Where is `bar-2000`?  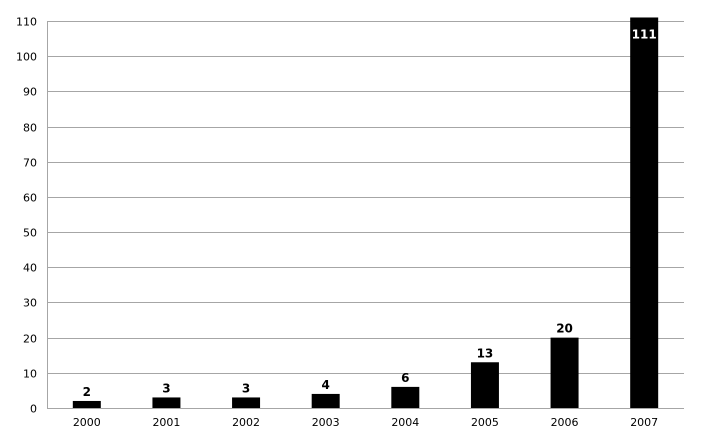 bar-2000 is located at coordinates (86, 404).